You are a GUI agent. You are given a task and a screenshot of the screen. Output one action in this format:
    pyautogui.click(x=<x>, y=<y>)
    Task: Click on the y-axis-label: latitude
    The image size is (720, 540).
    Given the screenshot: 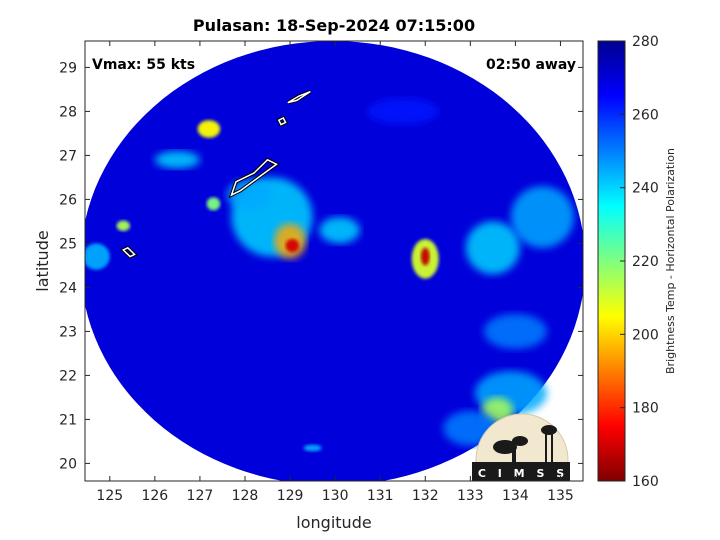 What is the action you would take?
    pyautogui.click(x=42, y=260)
    